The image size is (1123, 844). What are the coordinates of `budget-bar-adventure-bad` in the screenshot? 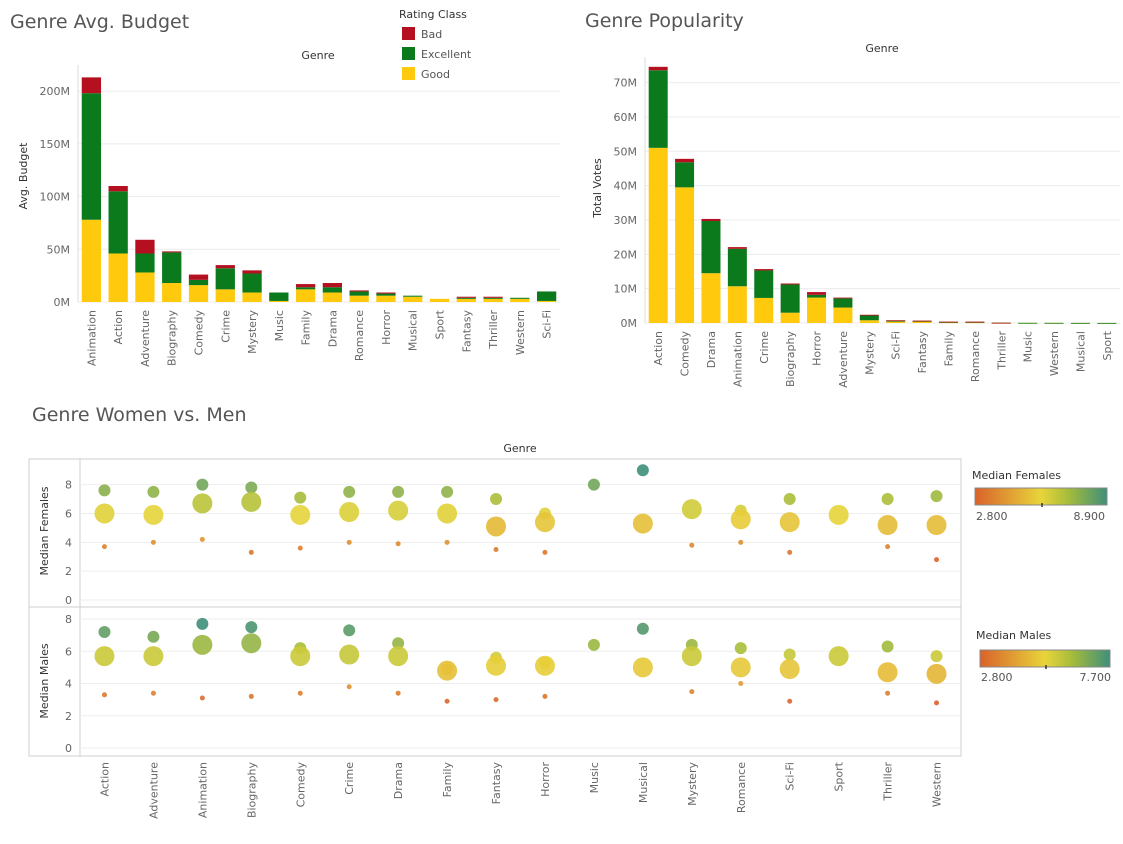 It's located at (145, 246).